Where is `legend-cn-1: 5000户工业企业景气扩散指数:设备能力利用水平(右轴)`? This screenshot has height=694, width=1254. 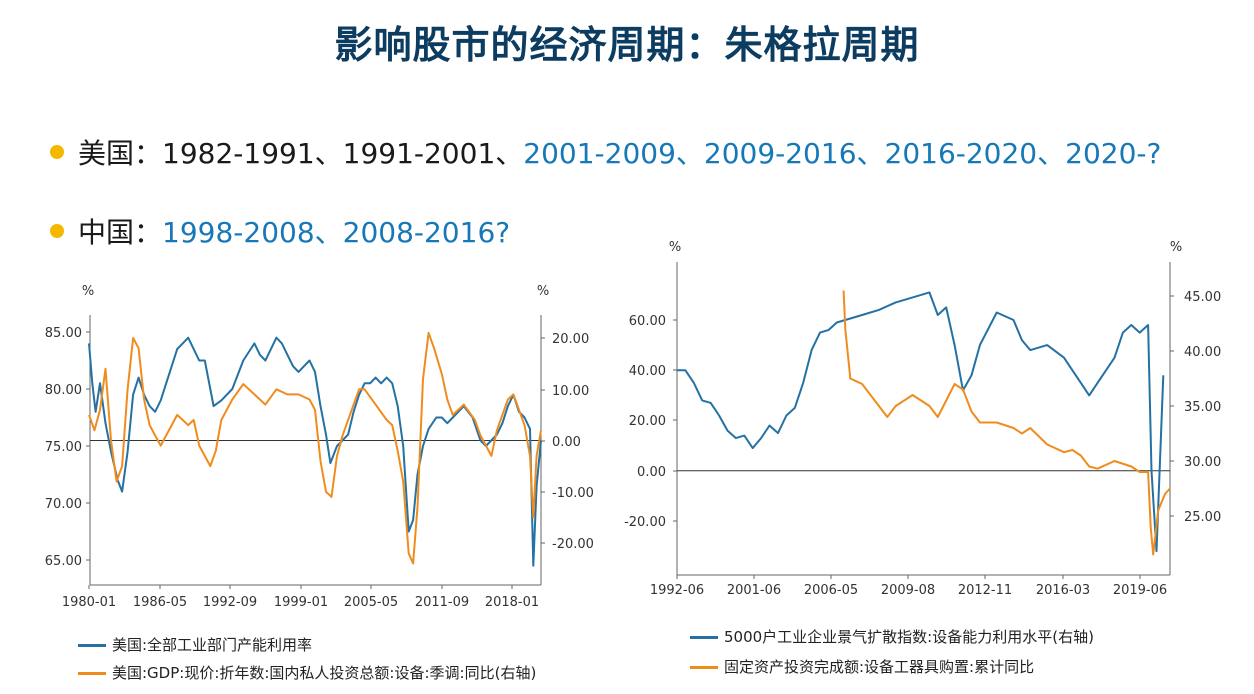 legend-cn-1: 5000户工业企业景气扩散指数:设备能力利用水平(右轴) is located at coordinates (892, 636).